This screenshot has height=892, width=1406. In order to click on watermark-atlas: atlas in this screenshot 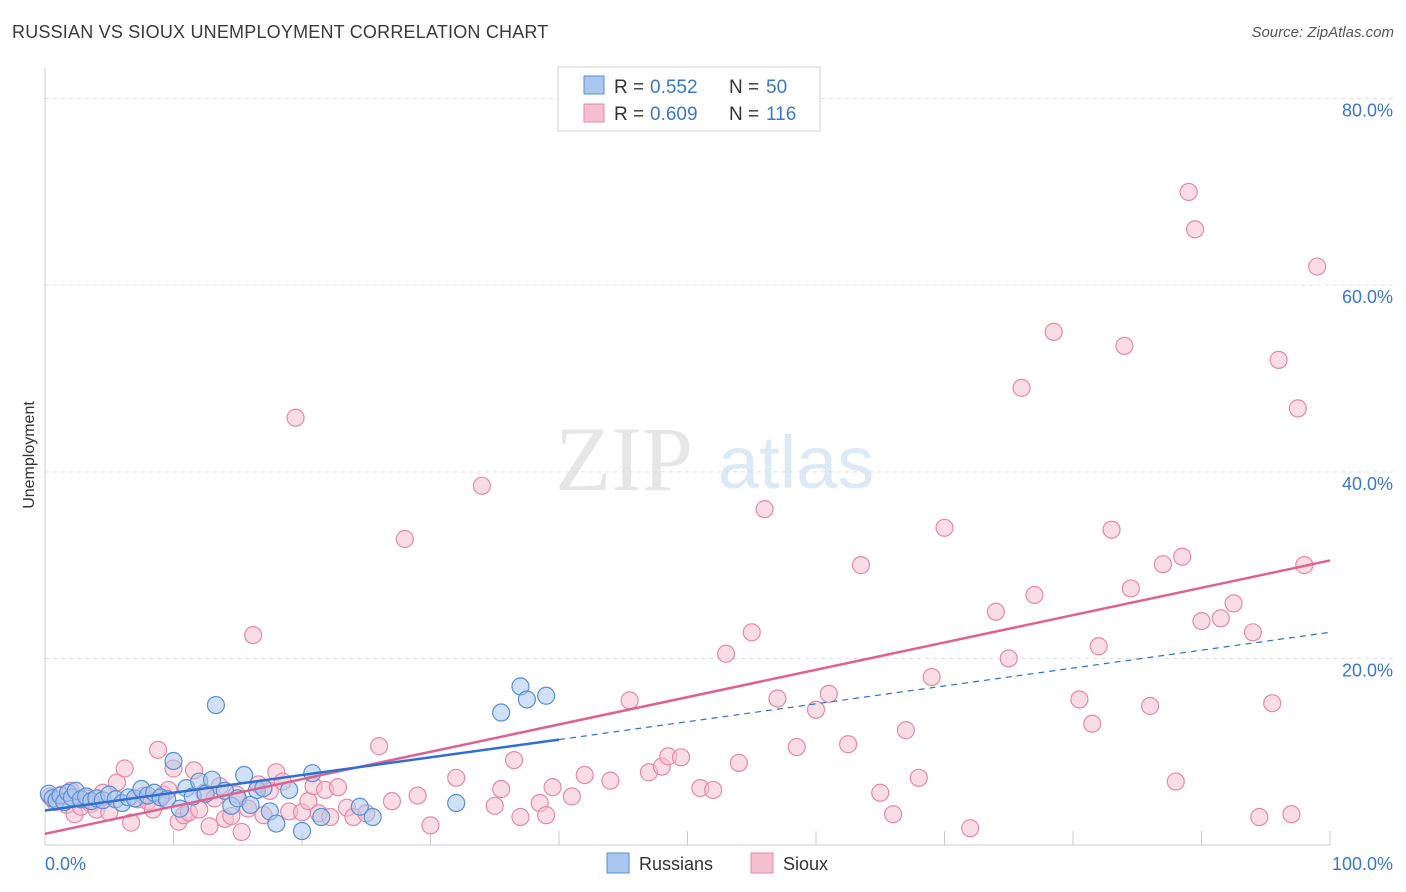, I will do `click(796, 462)`.